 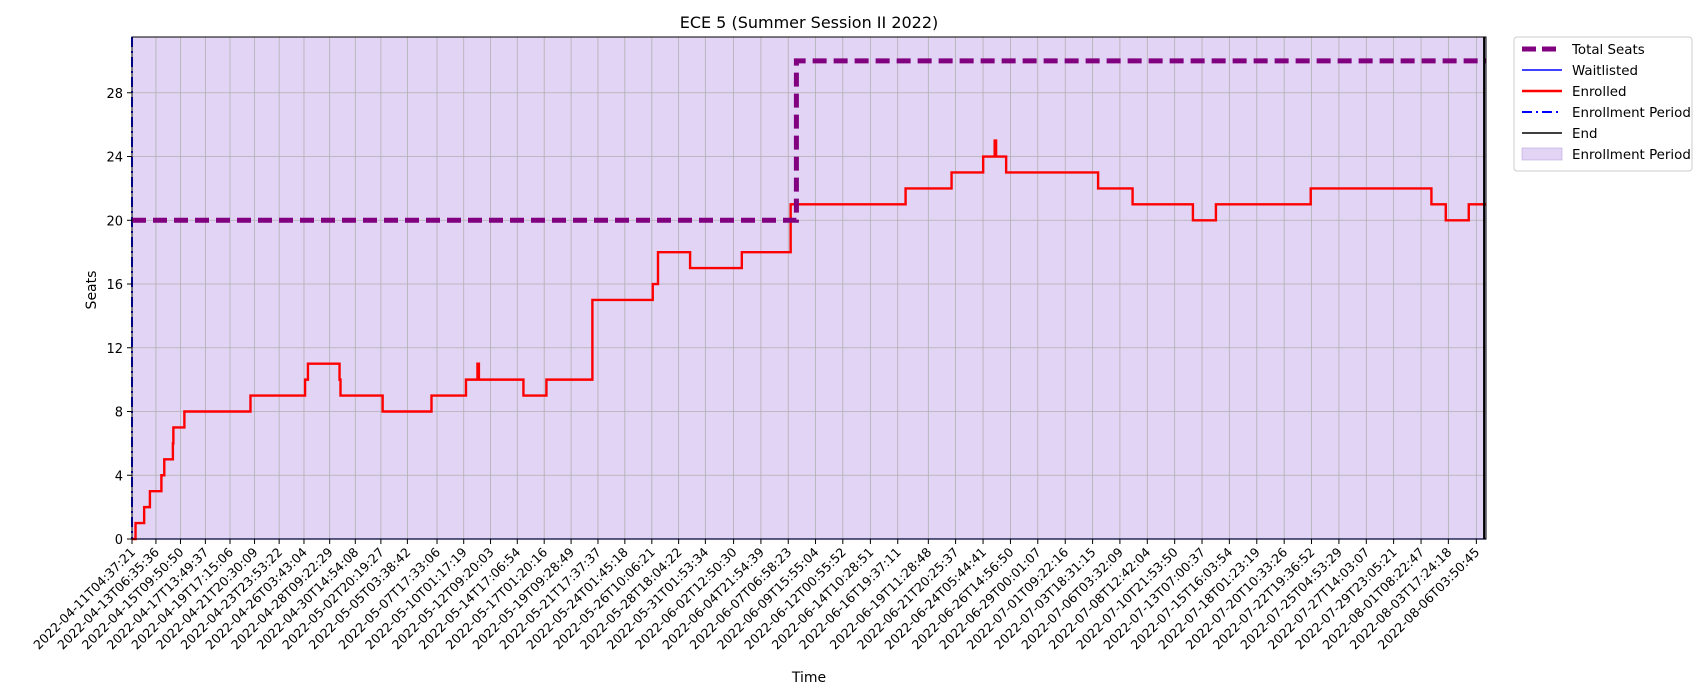 I want to click on legend-swatch-patch, so click(x=1542, y=154).